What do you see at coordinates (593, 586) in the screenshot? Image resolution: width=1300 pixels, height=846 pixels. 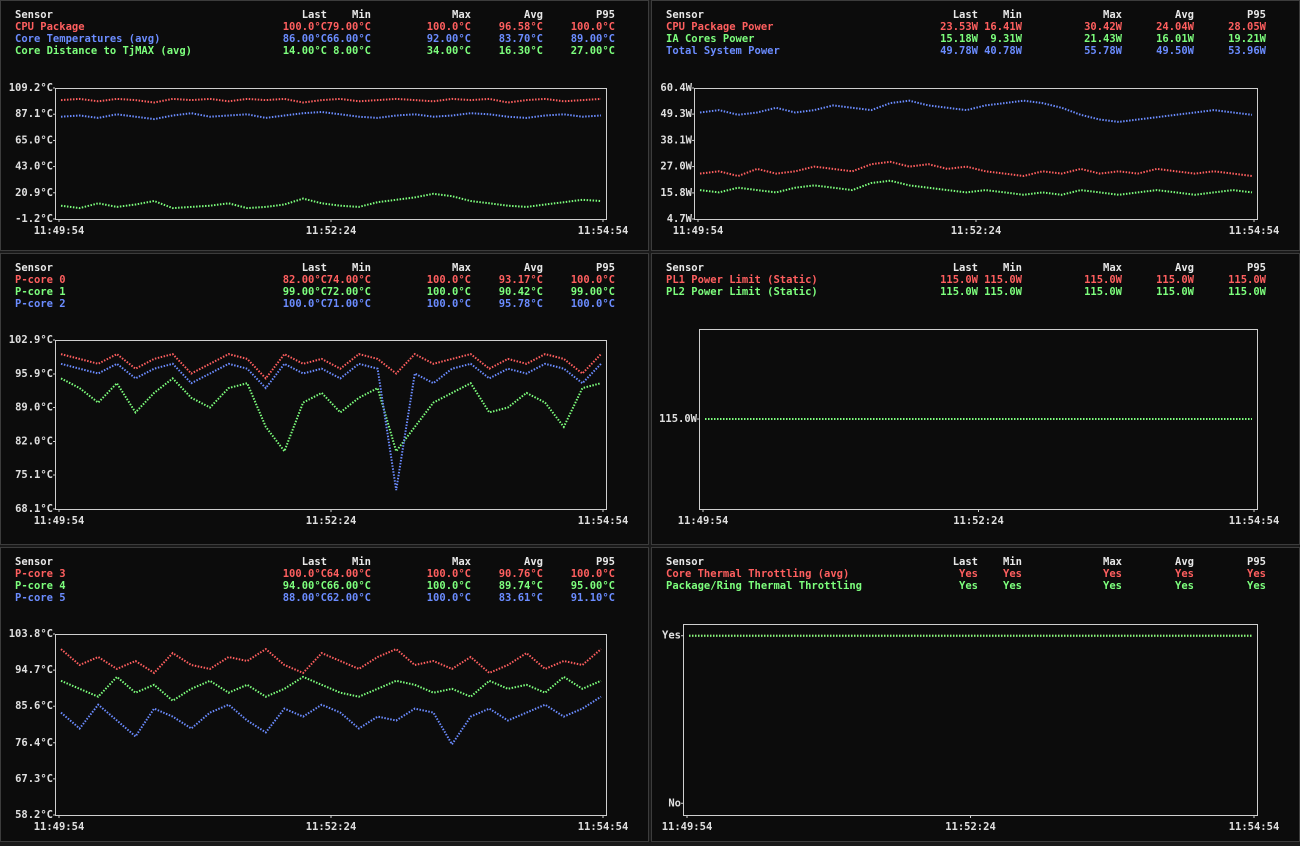 I see `stat-value: 95.00°C` at bounding box center [593, 586].